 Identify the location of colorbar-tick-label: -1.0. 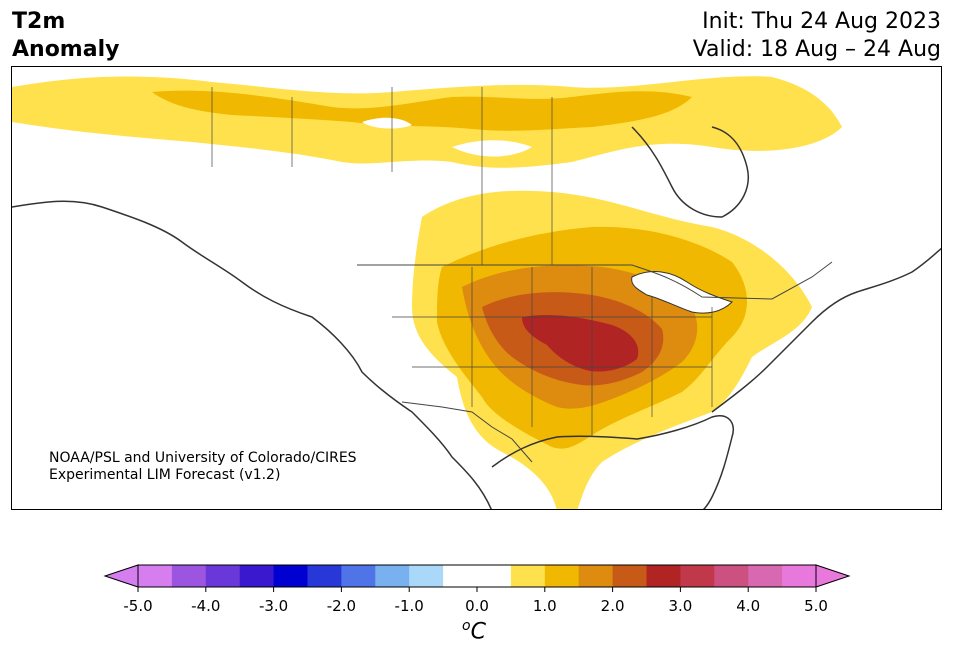
(409, 606).